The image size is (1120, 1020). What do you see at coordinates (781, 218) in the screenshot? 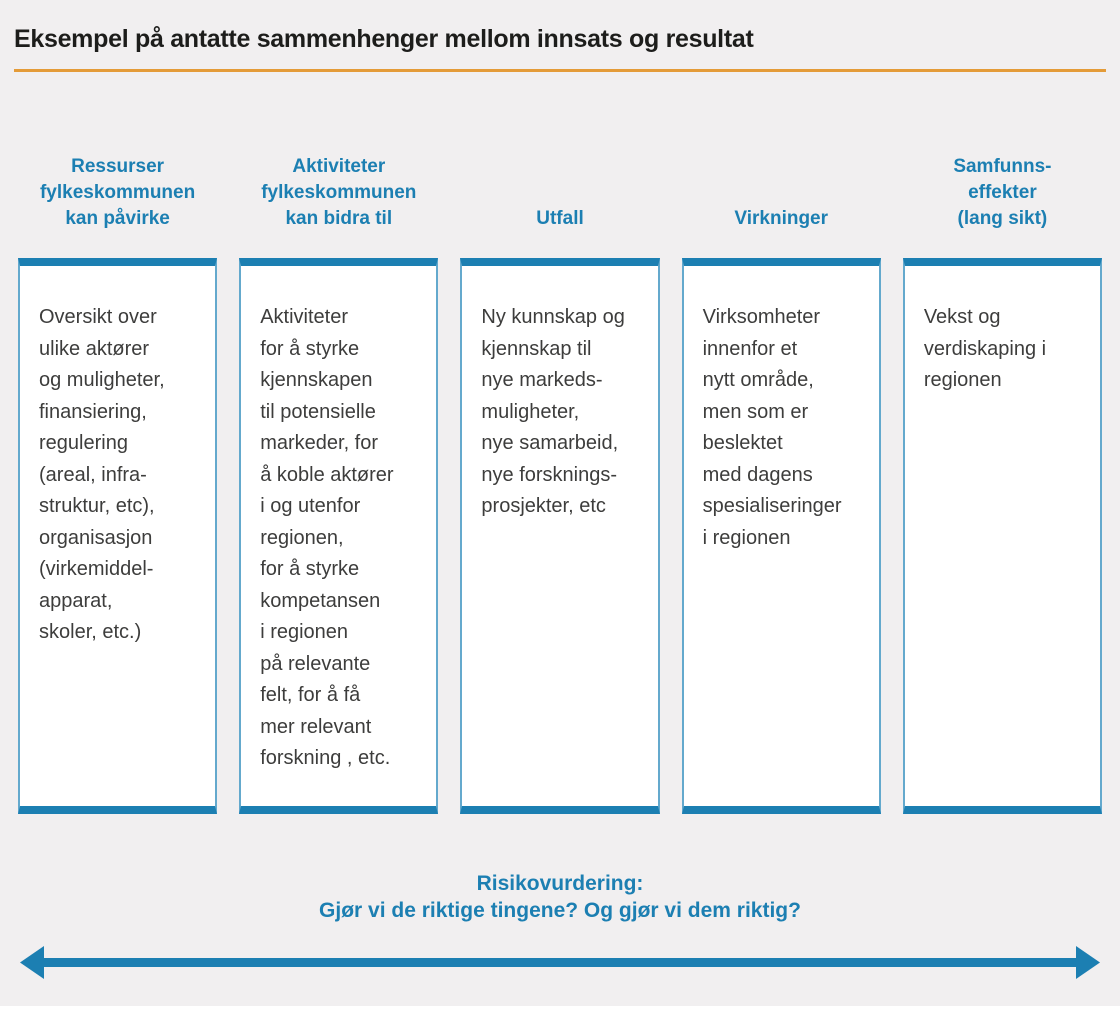
I see `column-header-virkninger: Virkninger` at bounding box center [781, 218].